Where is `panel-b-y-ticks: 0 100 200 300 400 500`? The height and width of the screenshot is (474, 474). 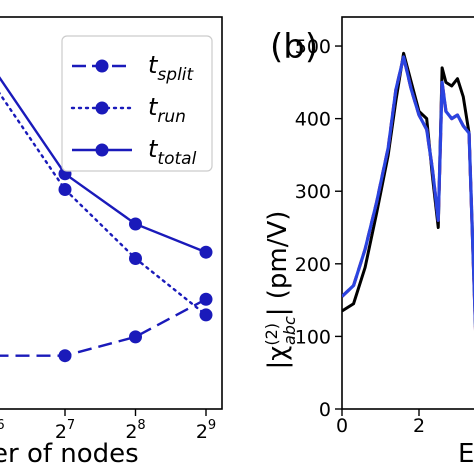 panel-b-y-ticks: 0 100 200 300 400 500 is located at coordinates (318, 228).